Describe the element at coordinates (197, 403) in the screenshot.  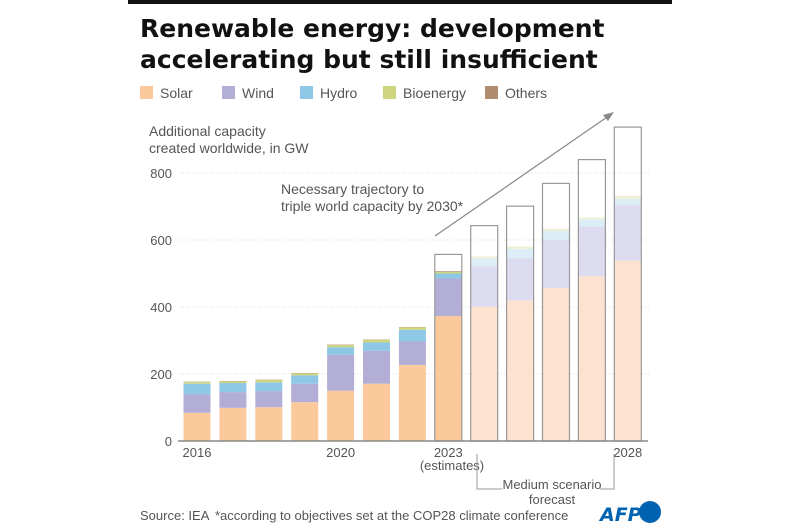
I see `bar-wind-2016` at that location.